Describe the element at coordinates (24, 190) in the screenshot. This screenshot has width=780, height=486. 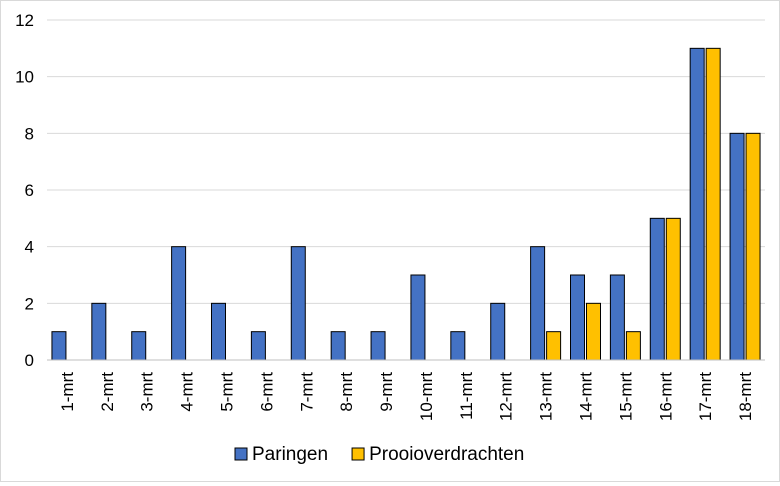
I see `y-axis-tick-labels: 0 2 4 6 8 10 12` at that location.